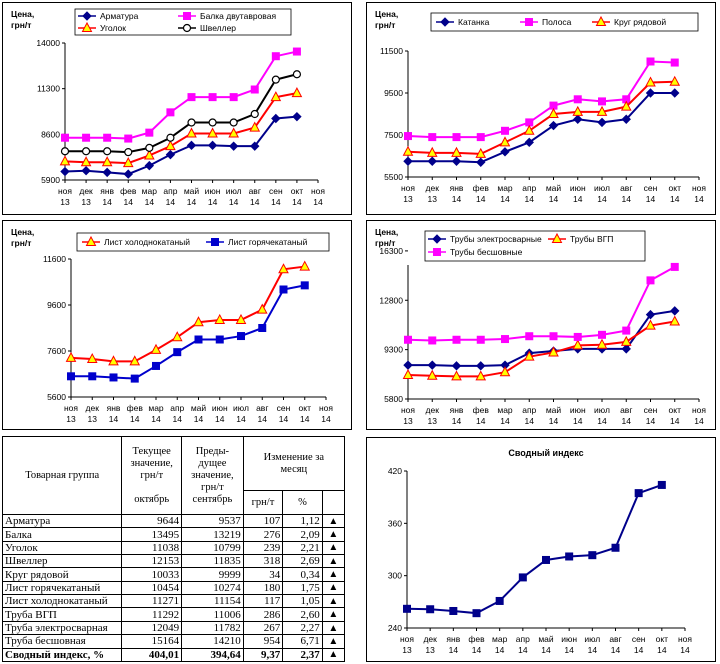 Image resolution: width=720 pixels, height=664 pixels. Describe the element at coordinates (152, 534) in the screenshot. I see `cell-cur: 13495` at that location.